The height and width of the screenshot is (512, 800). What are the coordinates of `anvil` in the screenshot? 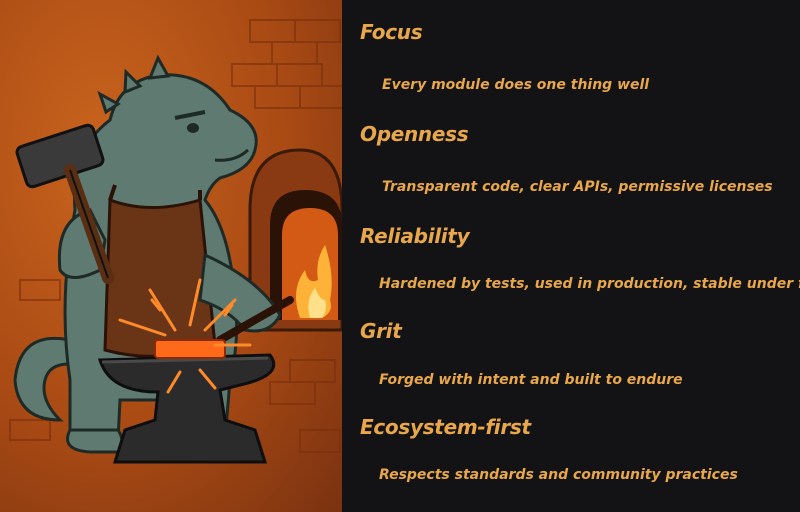 It's located at (186, 408).